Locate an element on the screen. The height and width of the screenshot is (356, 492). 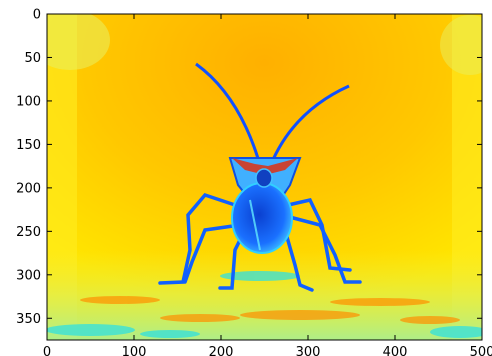
y-tick-label: 250 is located at coordinates (28, 232).